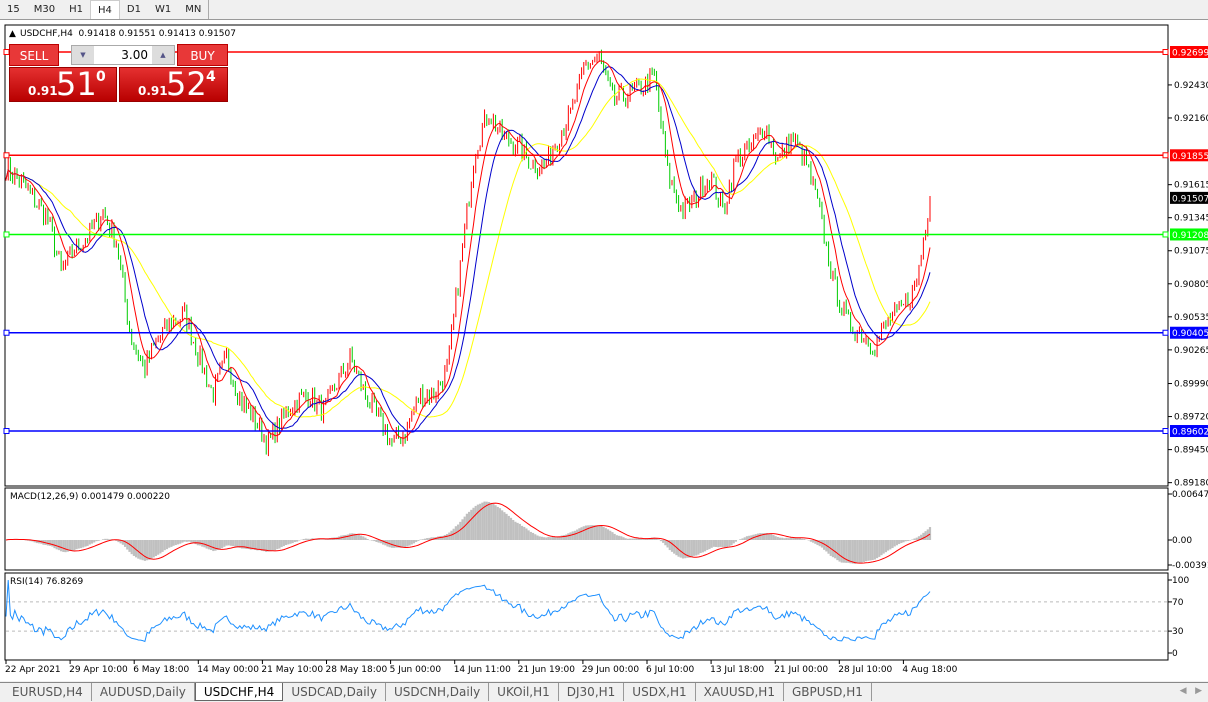  What do you see at coordinates (186, 84) in the screenshot?
I see `buy-price-big: 52` at bounding box center [186, 84].